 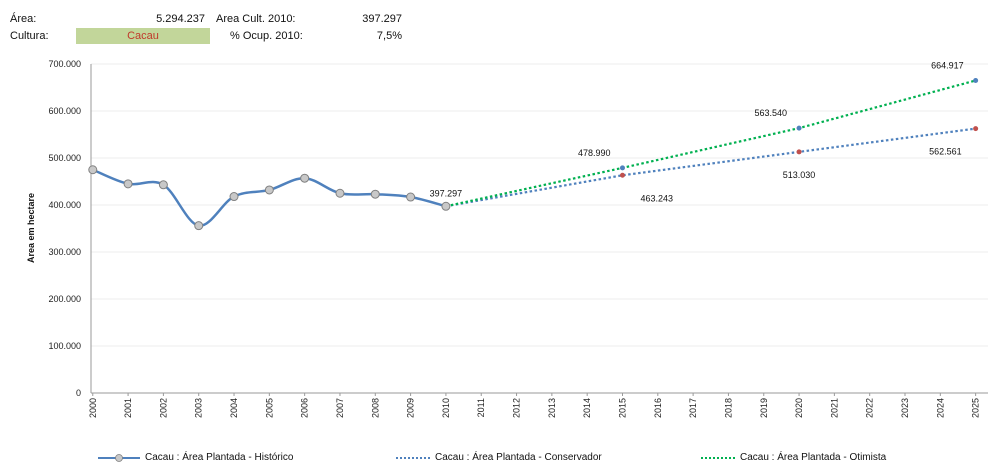 What do you see at coordinates (940, 408) in the screenshot?
I see `x-tick-label: 2024` at bounding box center [940, 408].